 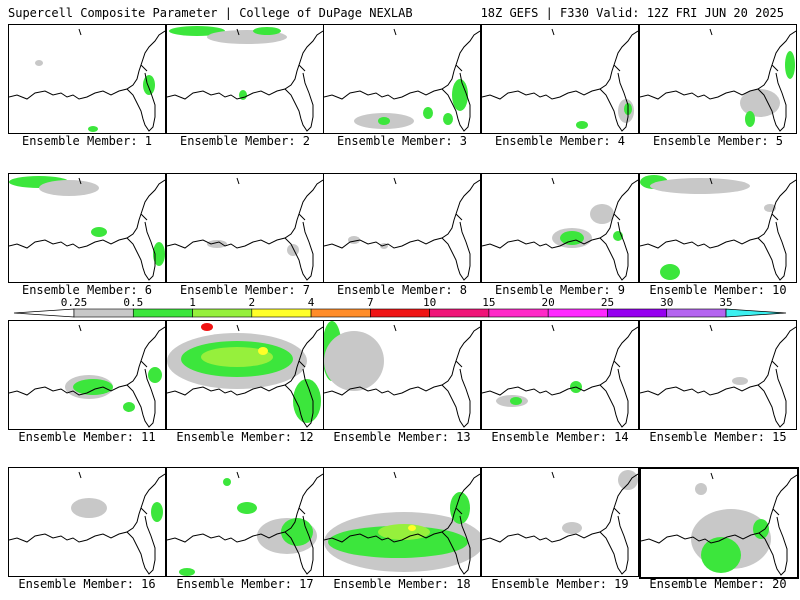 What do you see at coordinates (560, 437) in the screenshot?
I see `member-label: Ensemble Member: 14` at bounding box center [560, 437].